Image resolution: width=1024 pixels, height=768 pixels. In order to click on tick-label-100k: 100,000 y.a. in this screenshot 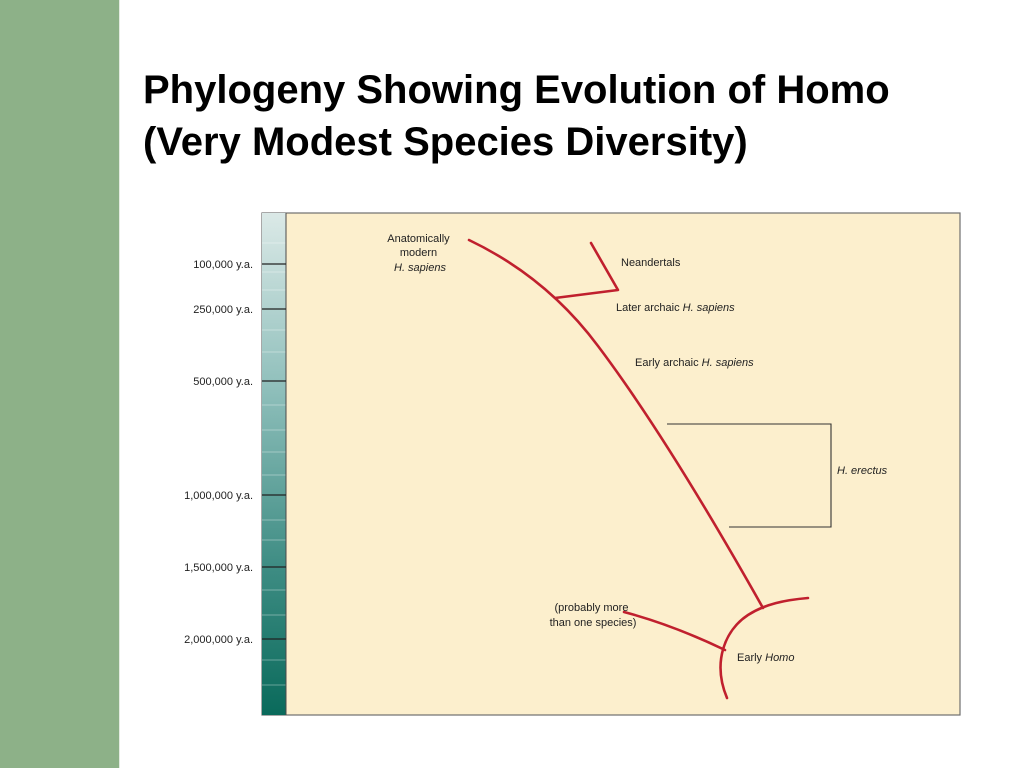, I will do `click(223, 265)`.